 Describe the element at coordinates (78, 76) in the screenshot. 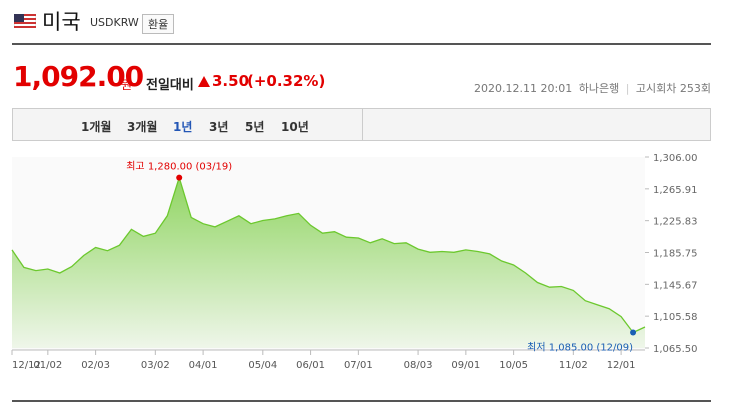

I see `price: 1,092.00` at that location.